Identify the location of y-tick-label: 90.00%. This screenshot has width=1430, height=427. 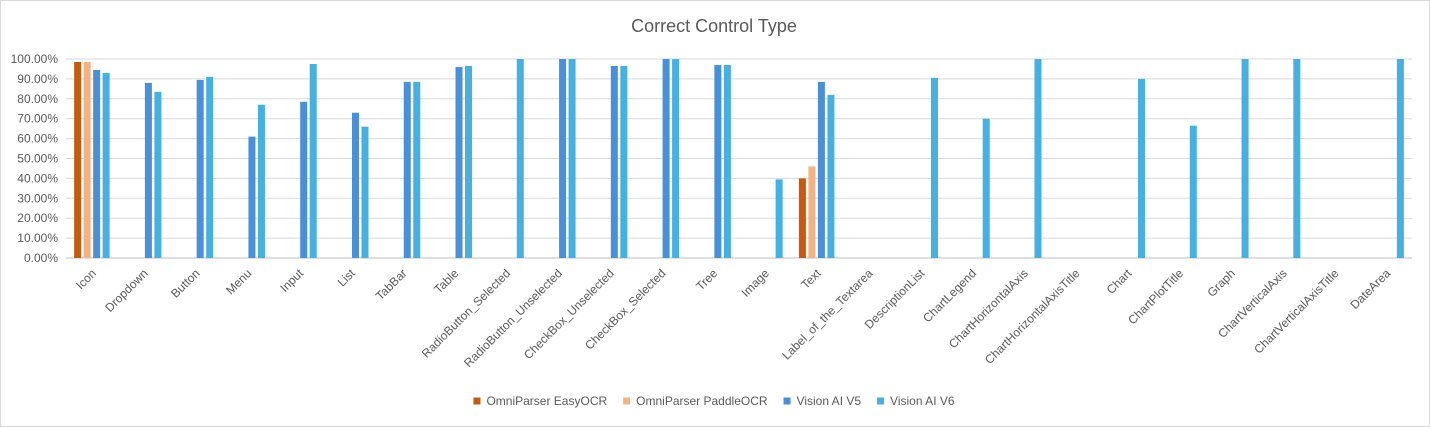
(37, 79).